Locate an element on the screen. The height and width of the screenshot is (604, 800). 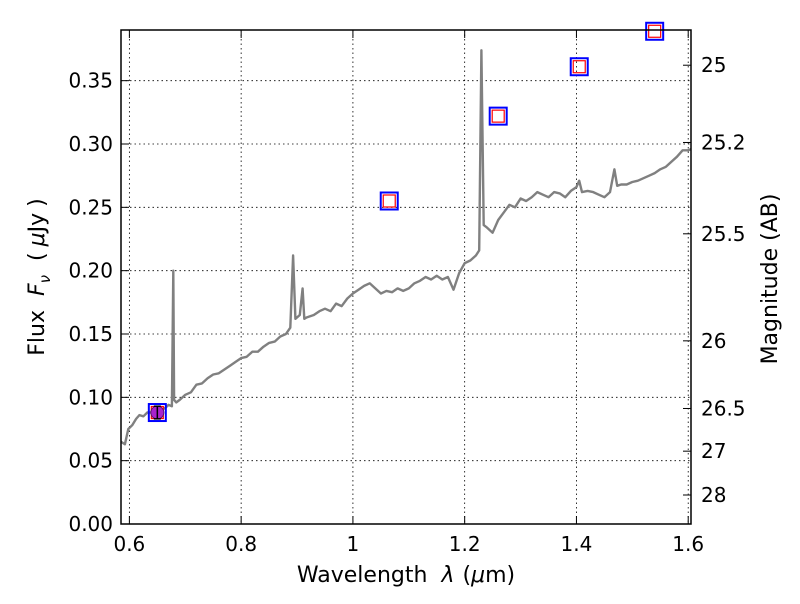
measured-point is located at coordinates (157, 412).